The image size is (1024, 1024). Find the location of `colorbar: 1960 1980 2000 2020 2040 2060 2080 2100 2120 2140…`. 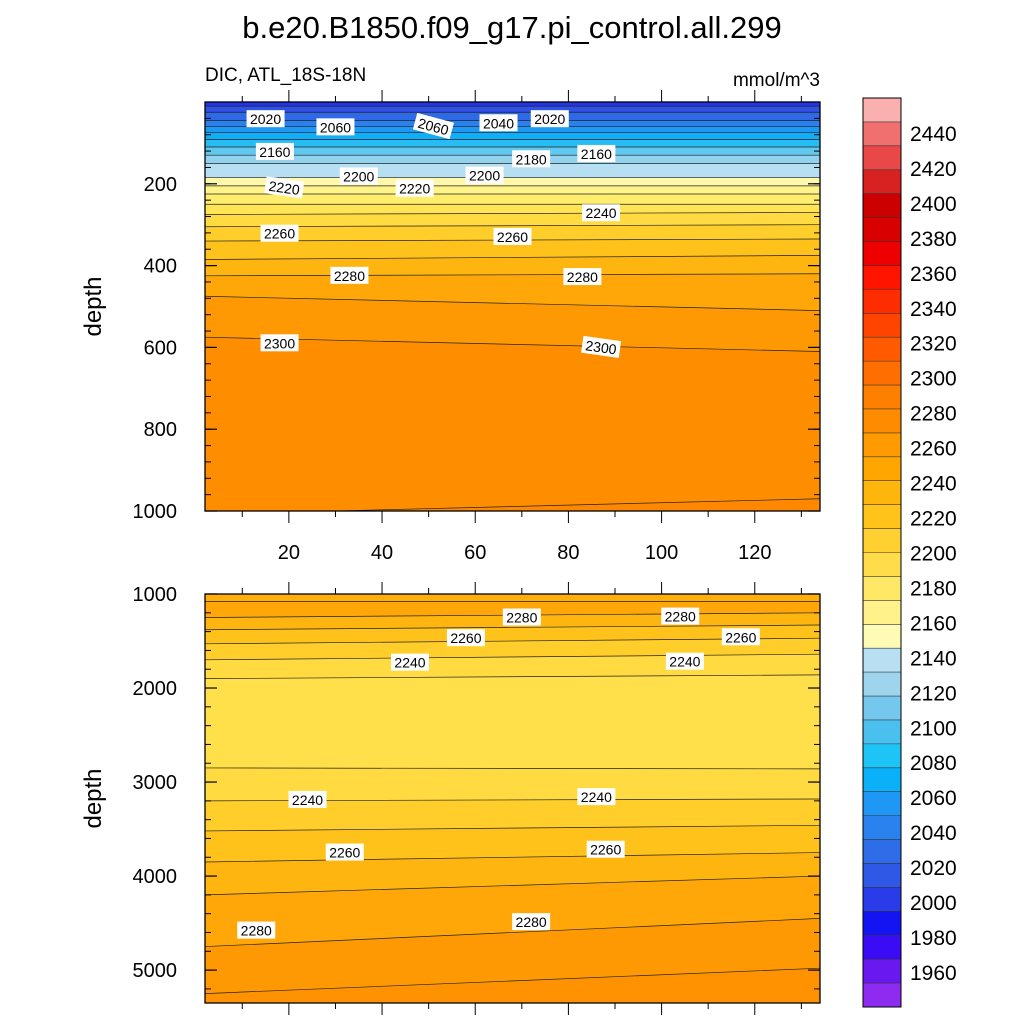

colorbar: 1960 1980 2000 2020 2040 2060 2080 2100 2120 2140… is located at coordinates (909, 552).